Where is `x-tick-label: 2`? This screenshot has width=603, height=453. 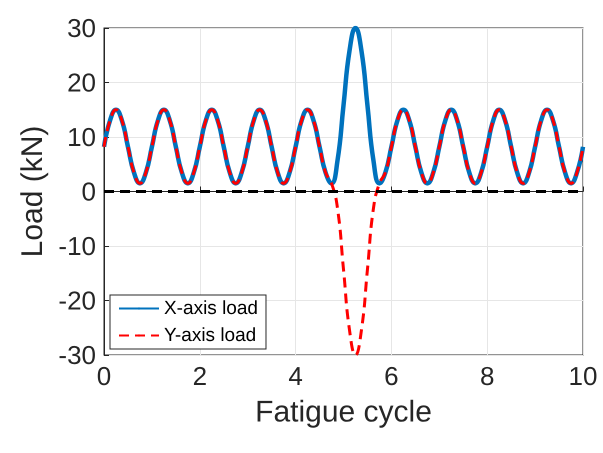 x-tick-label: 2 is located at coordinates (200, 376).